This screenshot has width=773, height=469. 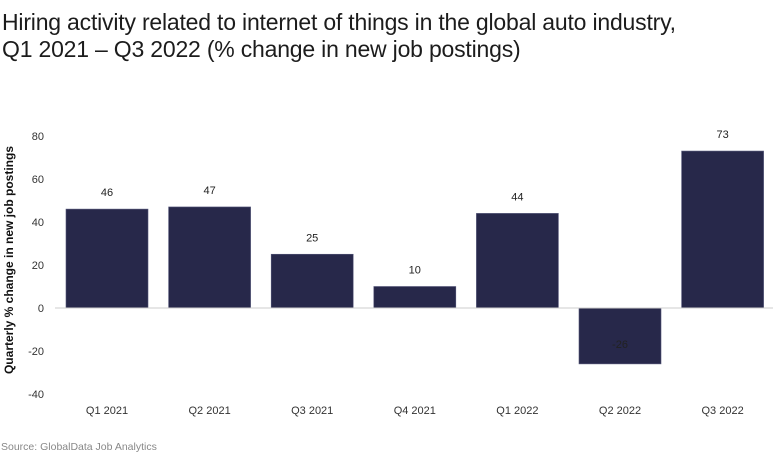 I want to click on y-tick-label: 60, so click(x=38, y=180).